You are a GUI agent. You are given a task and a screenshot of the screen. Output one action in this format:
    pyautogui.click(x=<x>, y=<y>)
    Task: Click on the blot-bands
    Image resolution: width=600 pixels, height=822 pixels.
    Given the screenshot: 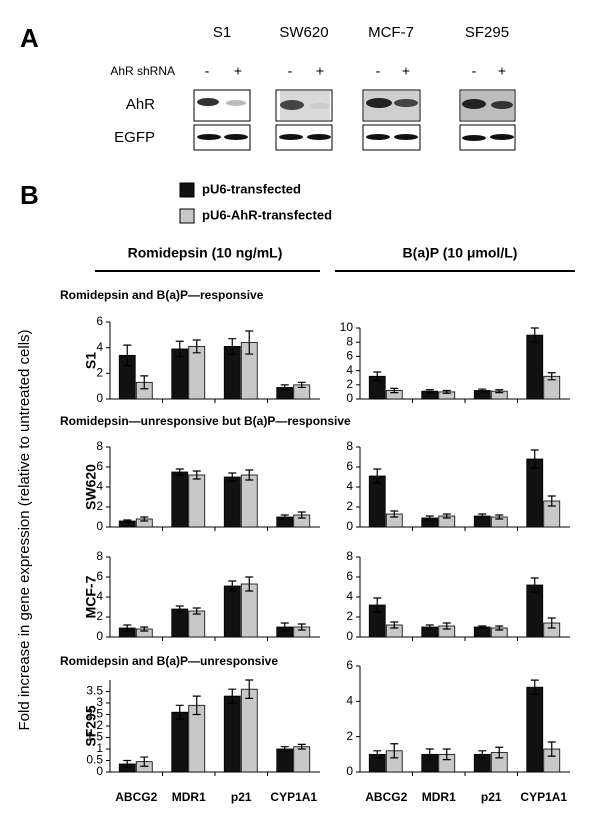 What is the action you would take?
    pyautogui.click(x=355, y=116)
    